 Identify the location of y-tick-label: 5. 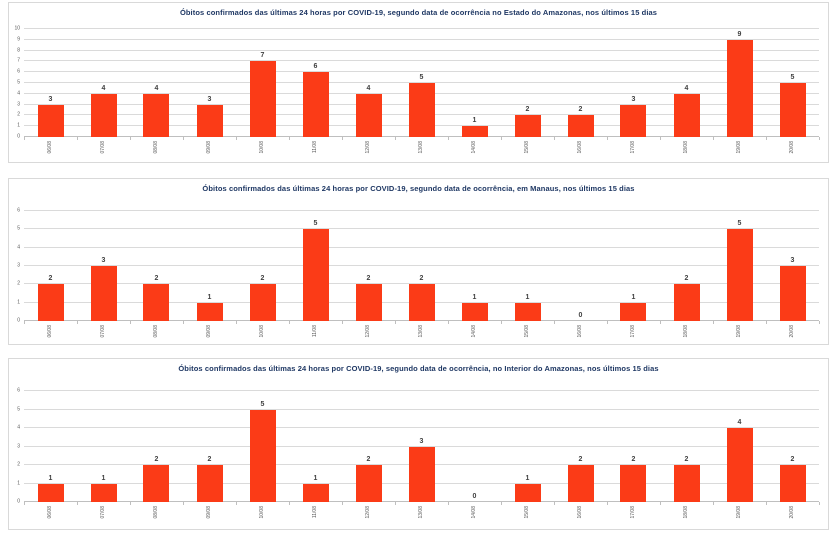
(18, 409).